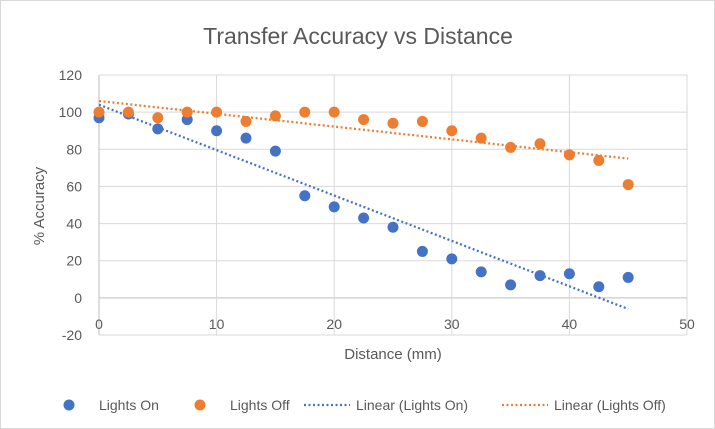 The height and width of the screenshot is (429, 715). I want to click on x-axis-label: Distance (mm), so click(393, 354).